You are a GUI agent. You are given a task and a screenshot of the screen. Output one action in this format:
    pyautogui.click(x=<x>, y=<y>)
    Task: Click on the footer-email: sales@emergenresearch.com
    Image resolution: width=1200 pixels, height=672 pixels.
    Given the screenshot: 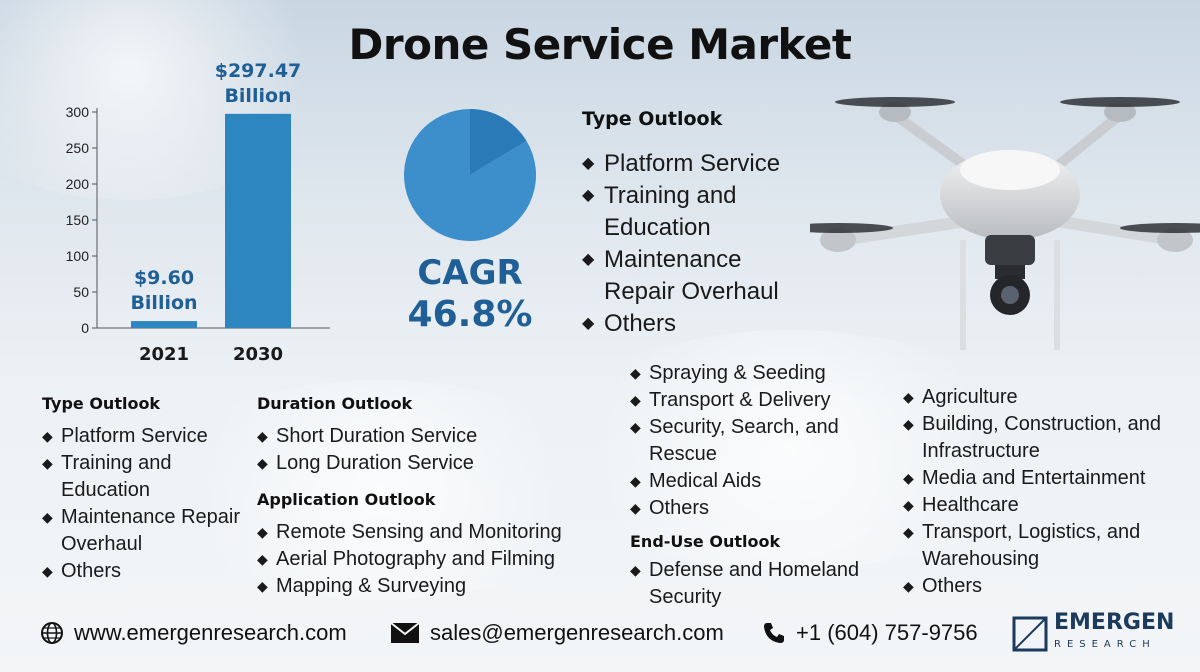 What is the action you would take?
    pyautogui.click(x=557, y=633)
    